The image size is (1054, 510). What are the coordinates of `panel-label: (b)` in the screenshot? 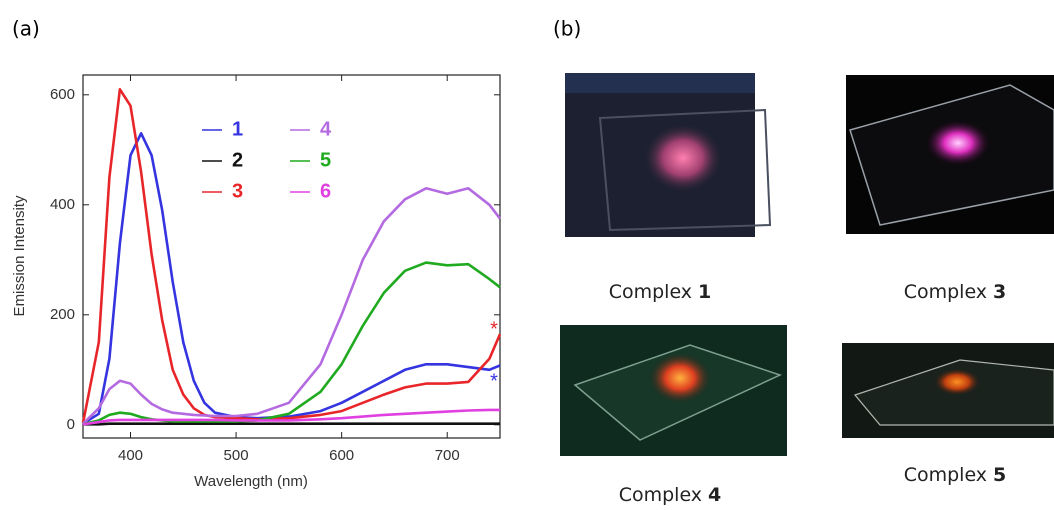 It's located at (567, 29).